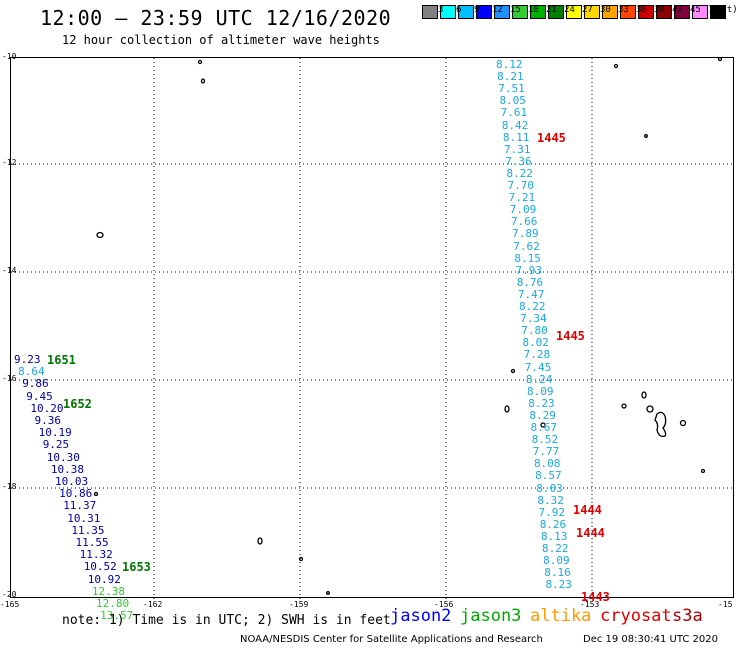 The image size is (740, 650). I want to click on latitude-tick: -20, so click(9, 594).